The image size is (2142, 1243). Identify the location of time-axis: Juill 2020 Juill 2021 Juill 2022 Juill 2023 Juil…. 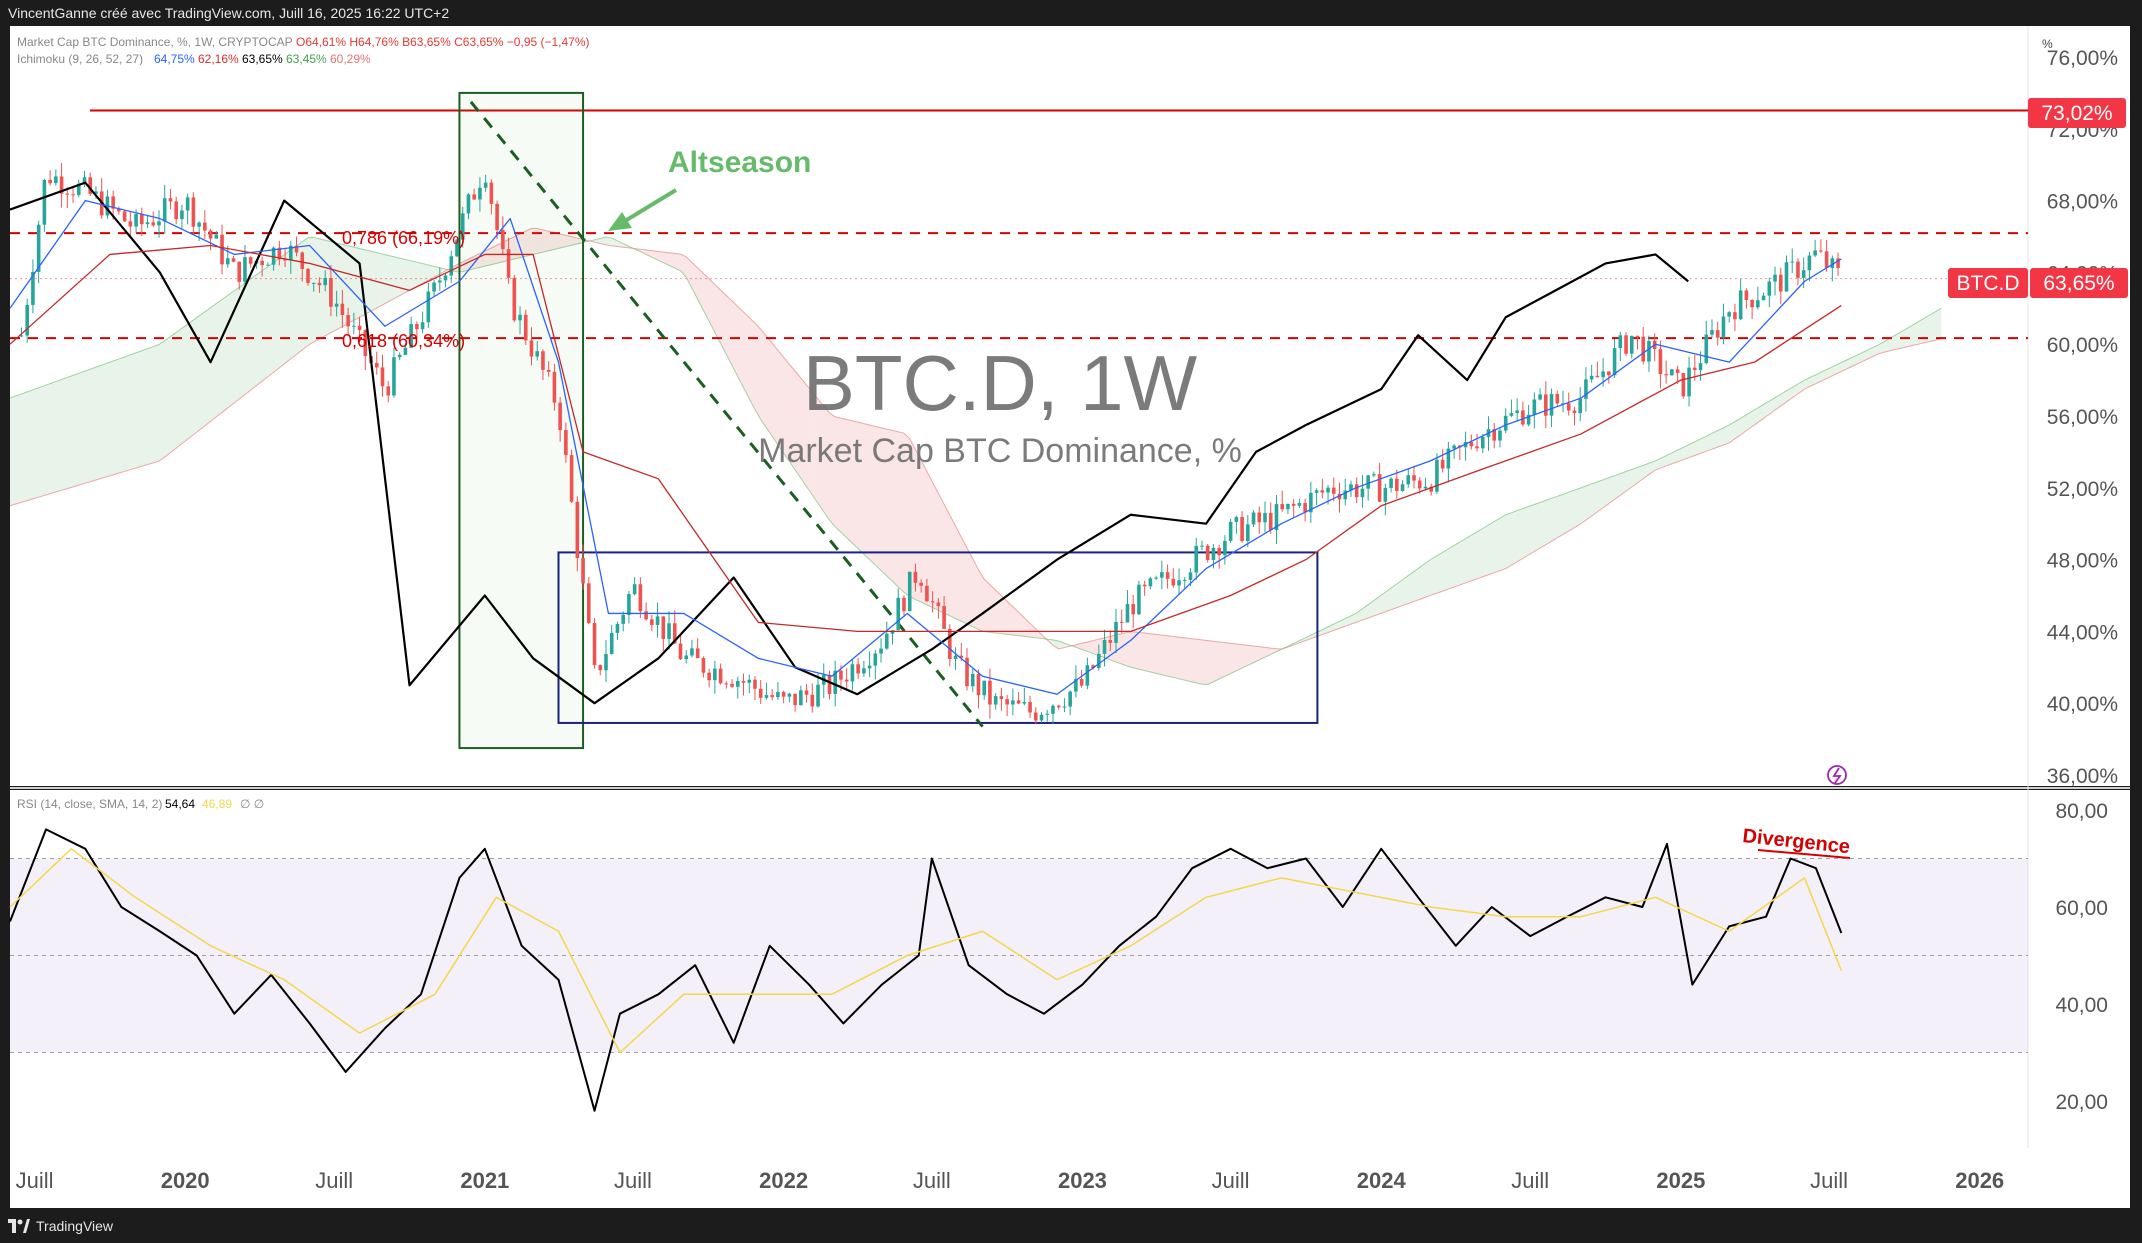
(1010, 1180).